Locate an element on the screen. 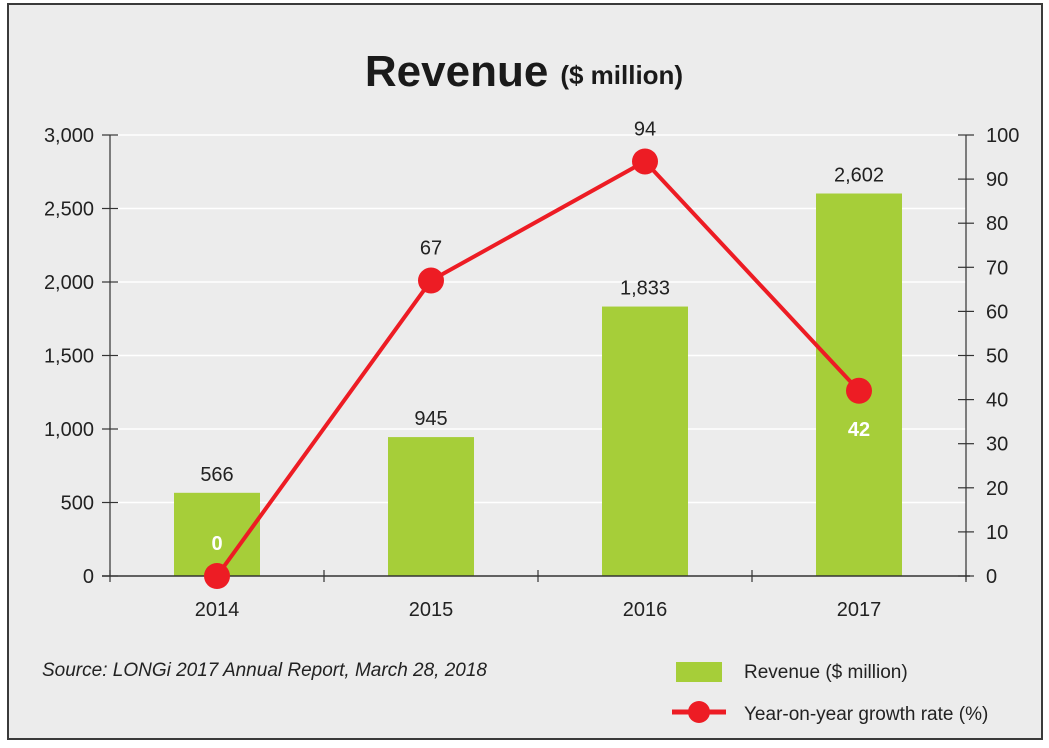 The image size is (1049, 748). growth-point-2017 is located at coordinates (859, 390).